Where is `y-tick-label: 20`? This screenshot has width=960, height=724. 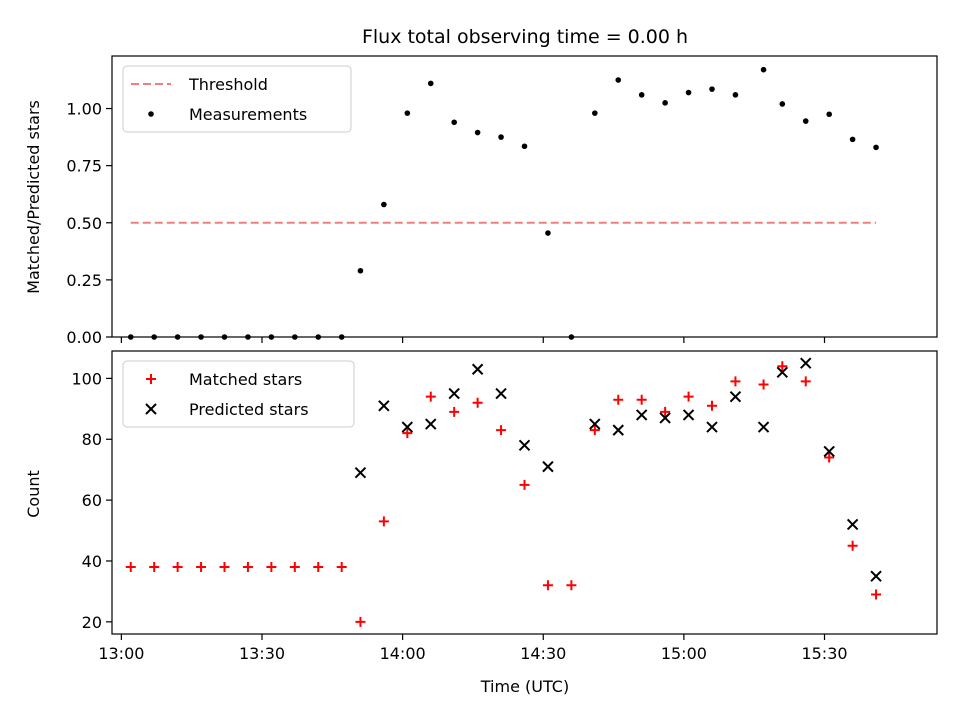 y-tick-label: 20 is located at coordinates (92, 622).